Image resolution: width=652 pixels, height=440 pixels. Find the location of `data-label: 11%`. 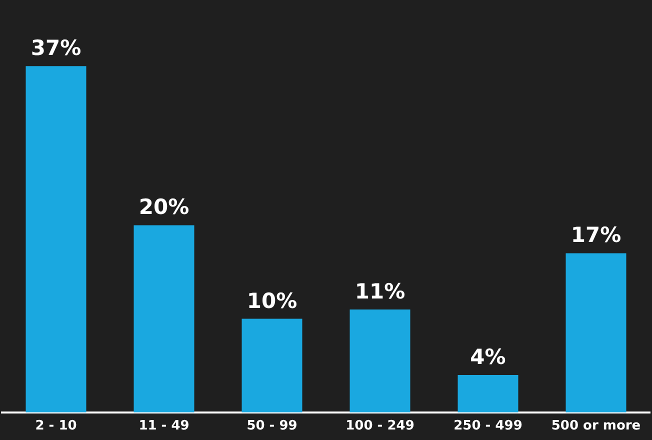

data-label: 11% is located at coordinates (380, 291).